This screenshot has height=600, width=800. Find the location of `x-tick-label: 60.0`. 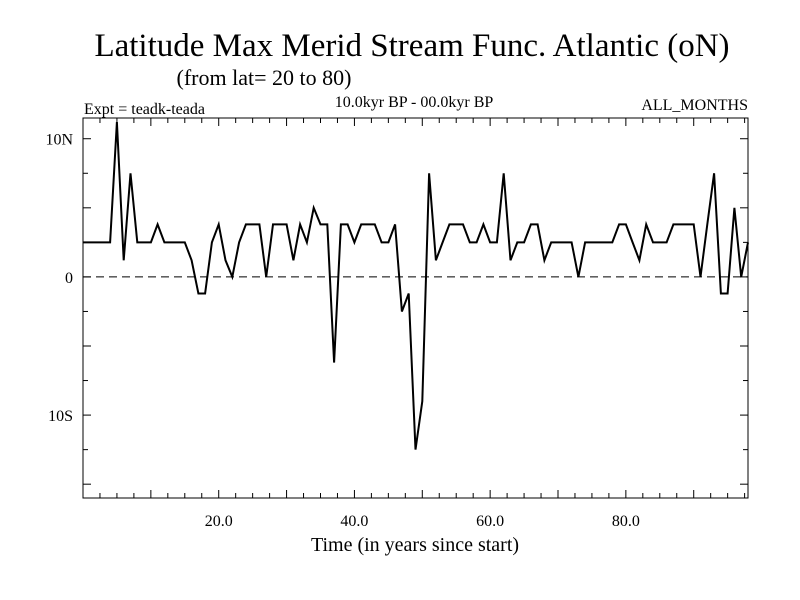

x-tick-label: 60.0 is located at coordinates (490, 521).